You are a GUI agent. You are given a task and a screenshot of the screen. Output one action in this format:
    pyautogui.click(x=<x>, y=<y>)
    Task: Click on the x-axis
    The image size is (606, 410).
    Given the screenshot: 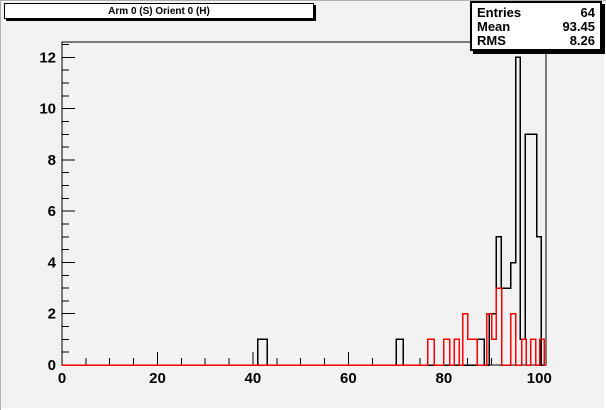 What is the action you would take?
    pyautogui.click(x=300, y=358)
    